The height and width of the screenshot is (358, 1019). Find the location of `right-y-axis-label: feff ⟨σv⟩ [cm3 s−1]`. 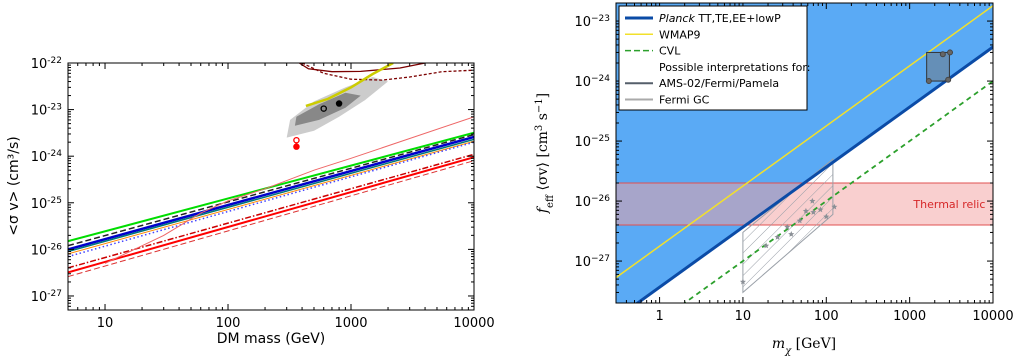

right-y-axis-label: feff ⟨σv⟩ [cm3 s−1] is located at coordinates (545, 153).